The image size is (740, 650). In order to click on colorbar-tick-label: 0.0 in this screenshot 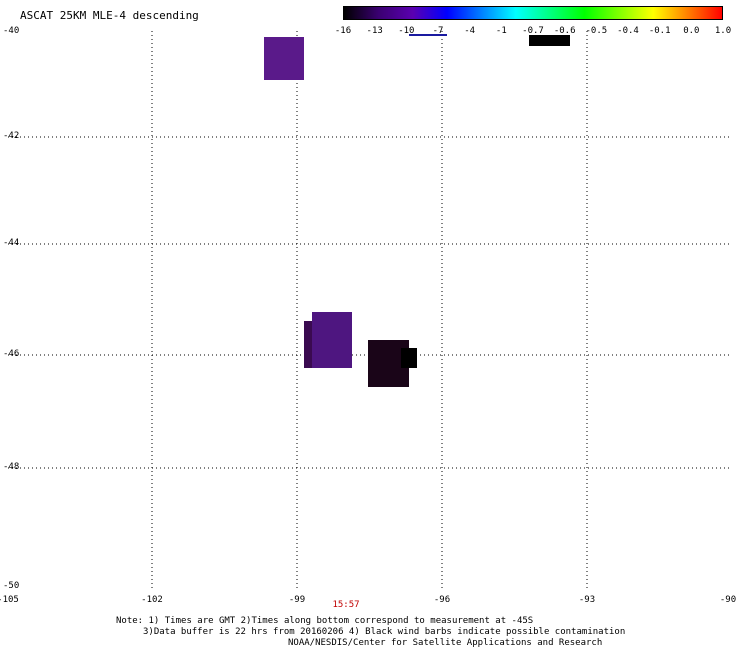, I will do `click(691, 31)`.